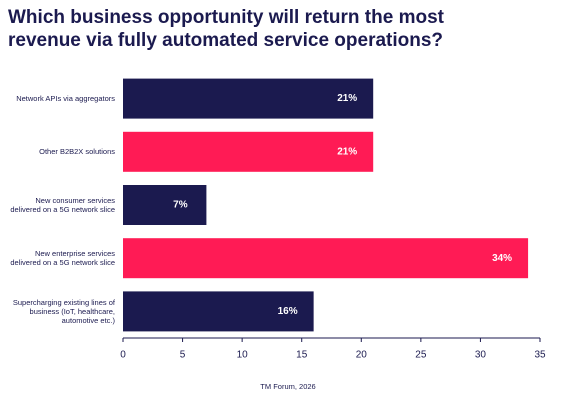  I want to click on x-tick-label: 10, so click(243, 355).